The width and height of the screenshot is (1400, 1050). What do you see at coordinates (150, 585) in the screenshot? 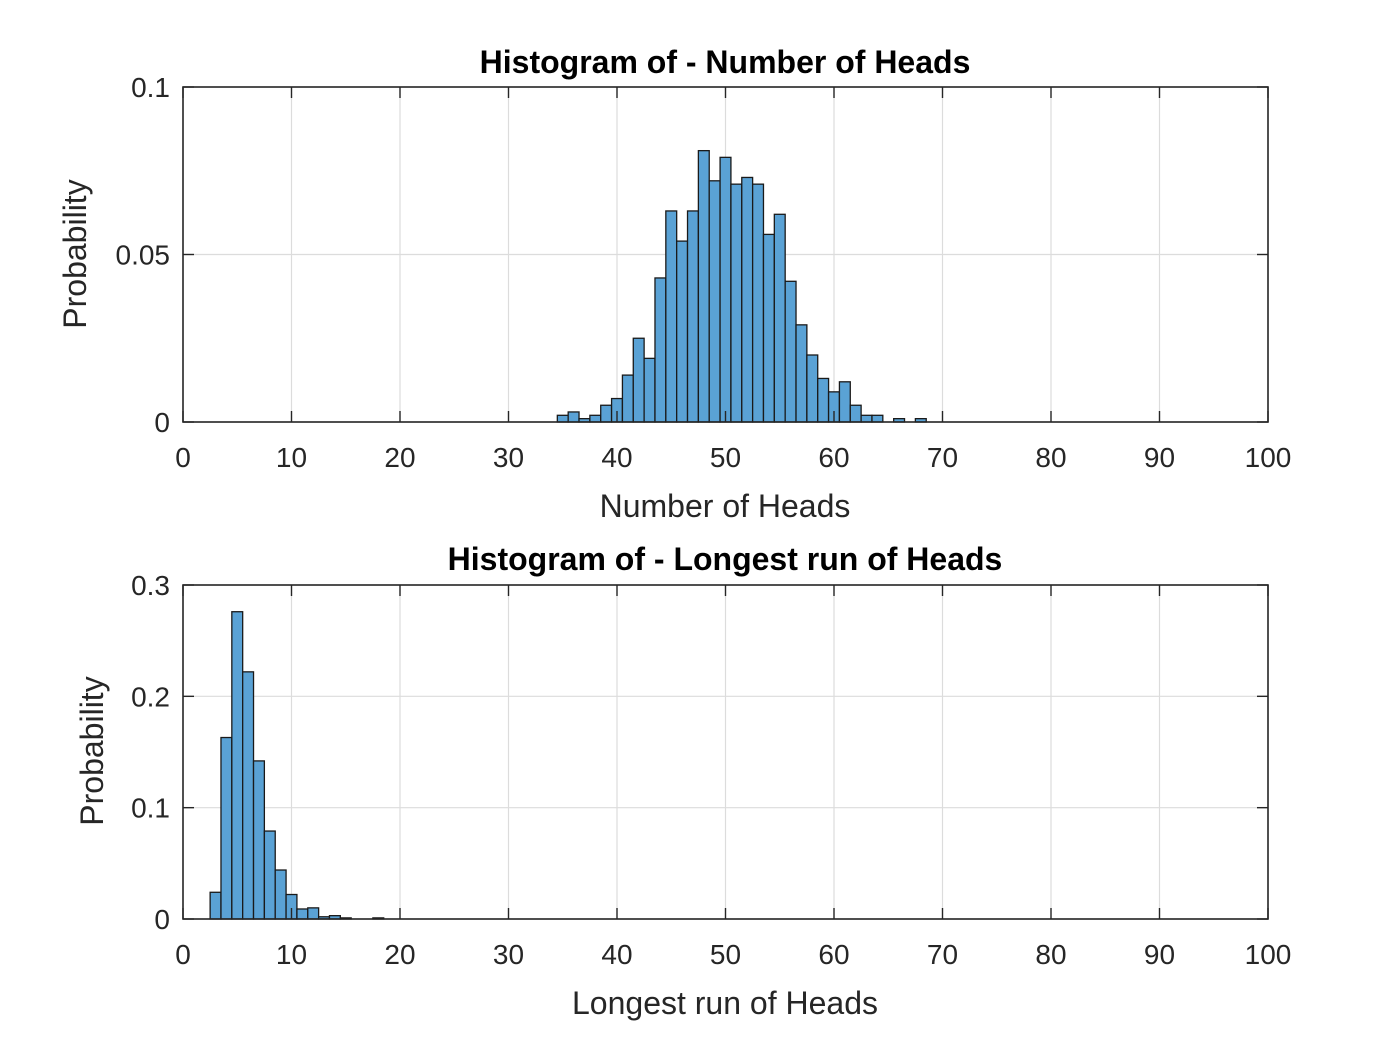
I see `y-tick-label: 0.3` at bounding box center [150, 585].